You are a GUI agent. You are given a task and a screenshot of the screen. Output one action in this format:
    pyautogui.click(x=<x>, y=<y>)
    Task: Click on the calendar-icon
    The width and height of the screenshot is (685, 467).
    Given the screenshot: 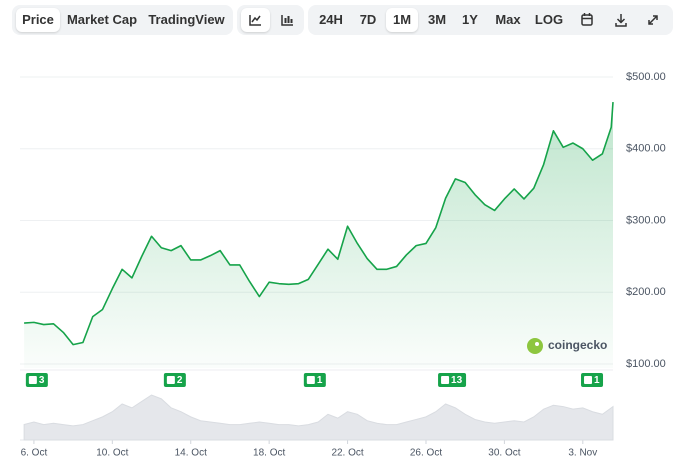 What is the action you would take?
    pyautogui.click(x=587, y=19)
    